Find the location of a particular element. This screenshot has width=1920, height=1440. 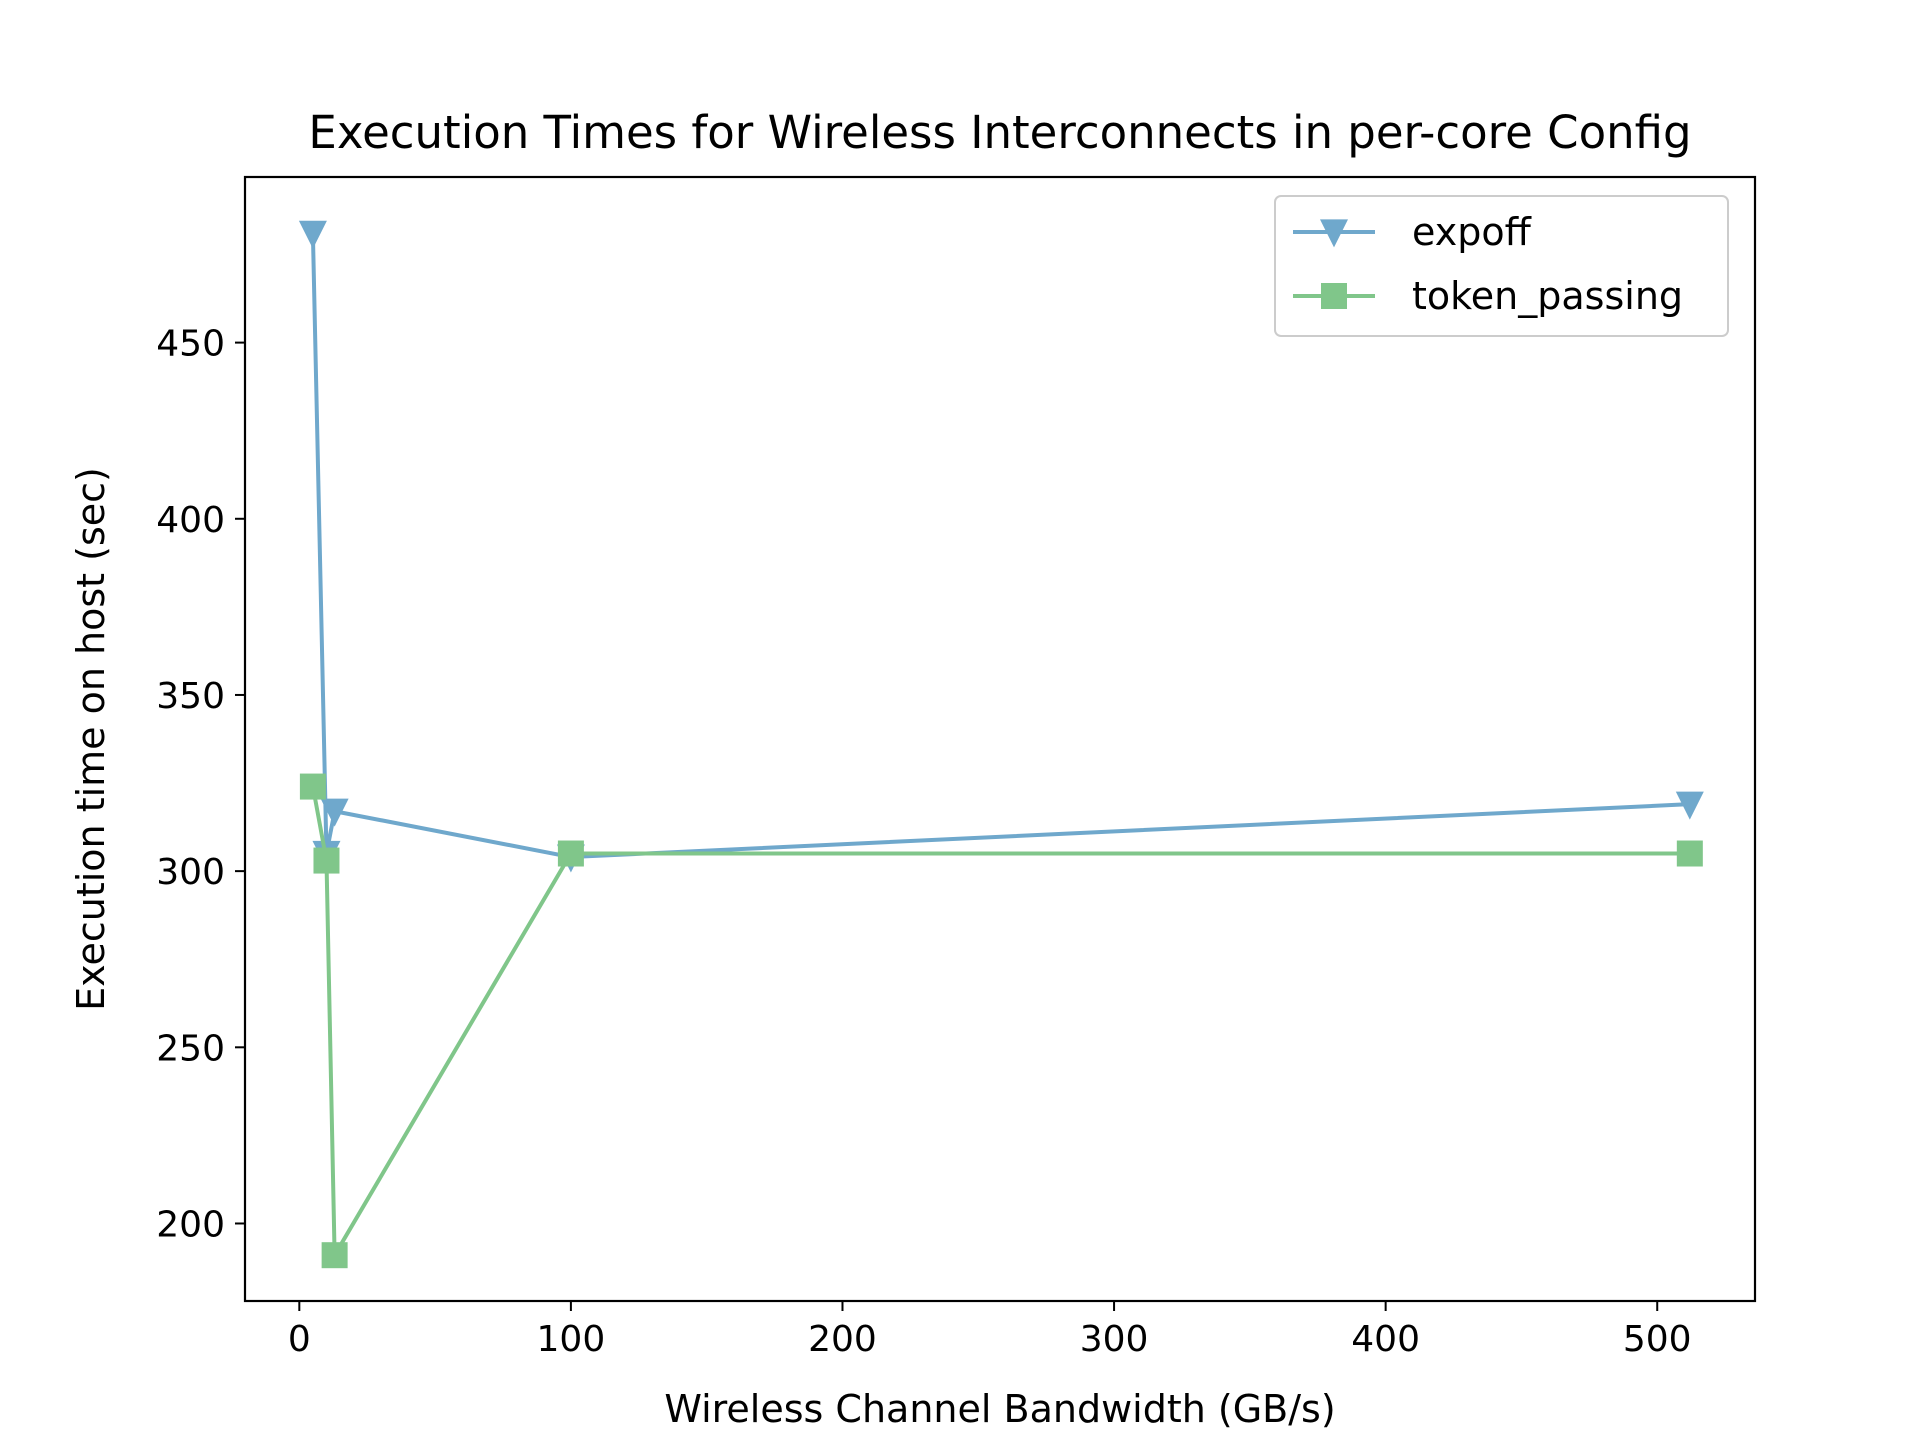

y-tick-label: 200 is located at coordinates (190, 1224).